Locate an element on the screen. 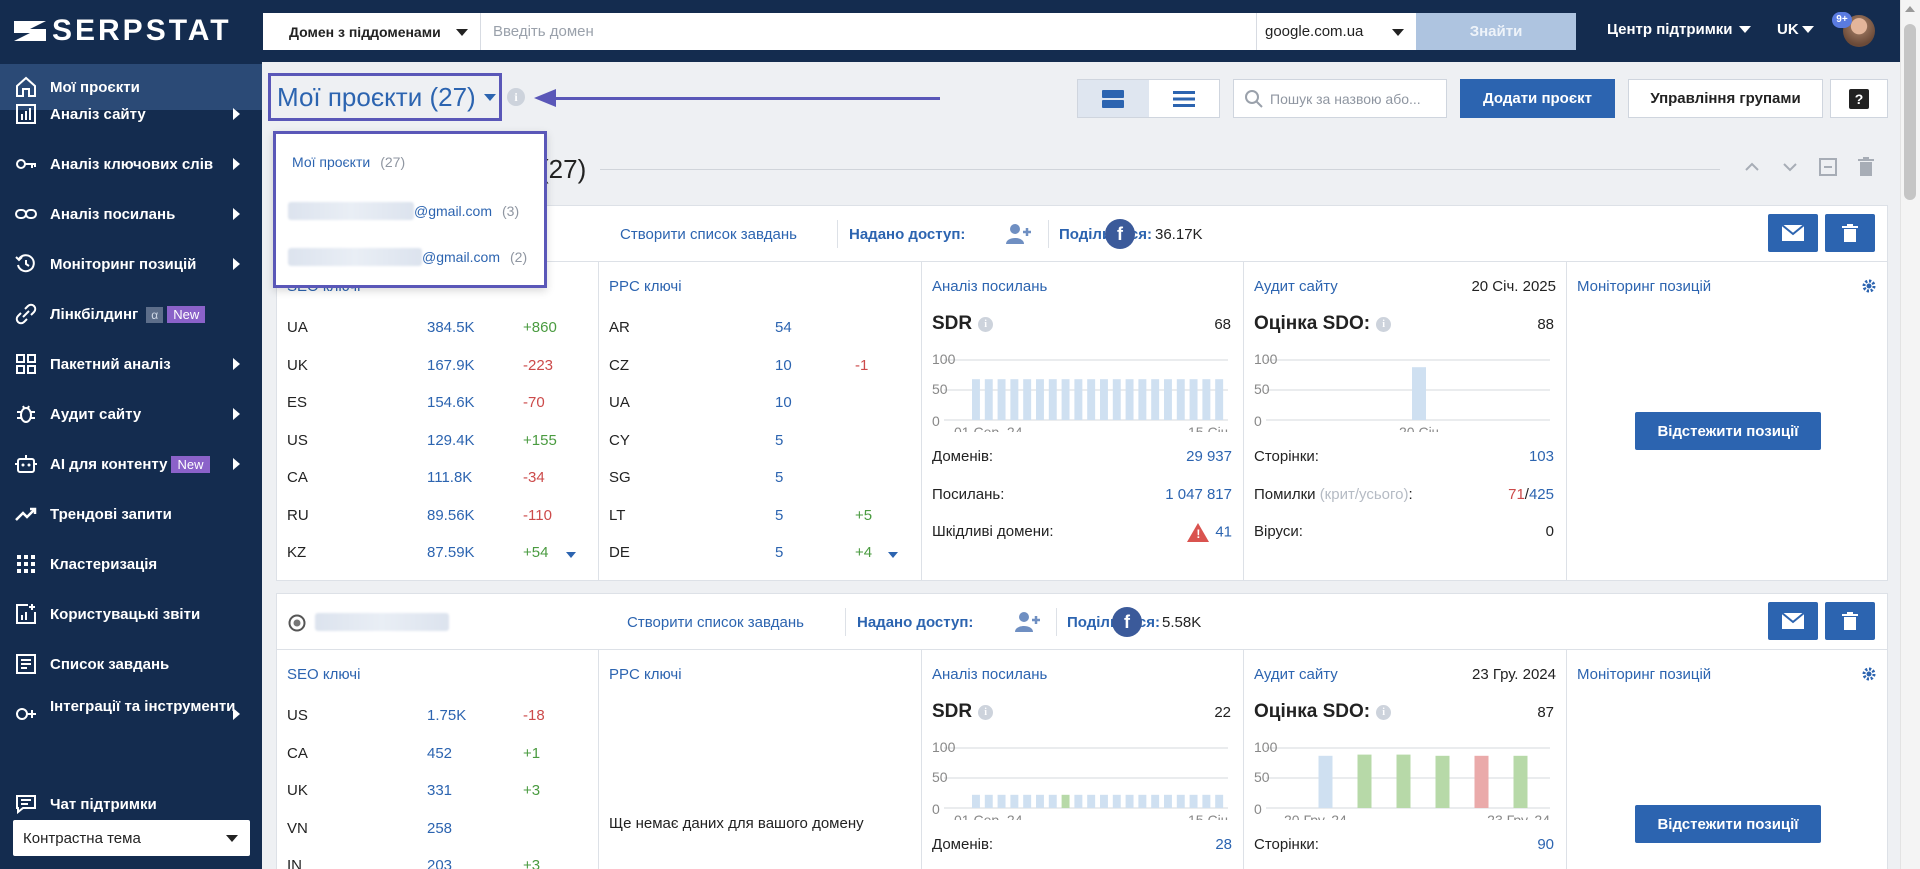  scrollbar-track is located at coordinates (1910, 434).